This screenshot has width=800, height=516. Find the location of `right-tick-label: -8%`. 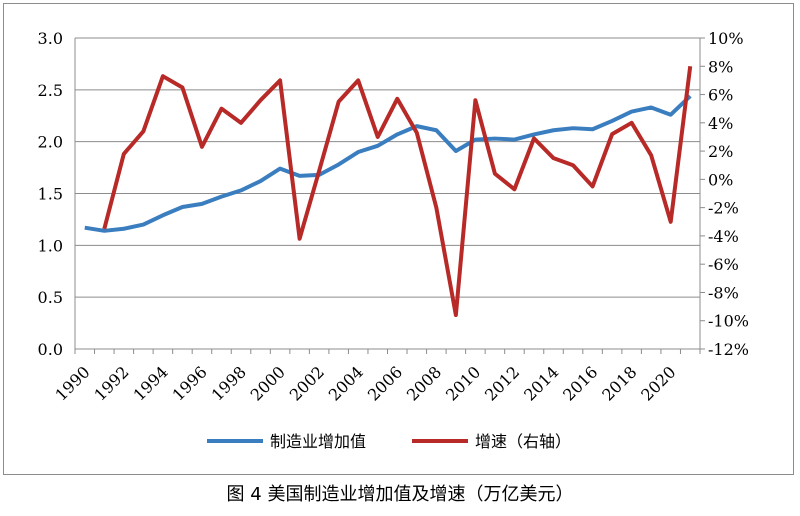

right-tick-label: -8% is located at coordinates (723, 292).